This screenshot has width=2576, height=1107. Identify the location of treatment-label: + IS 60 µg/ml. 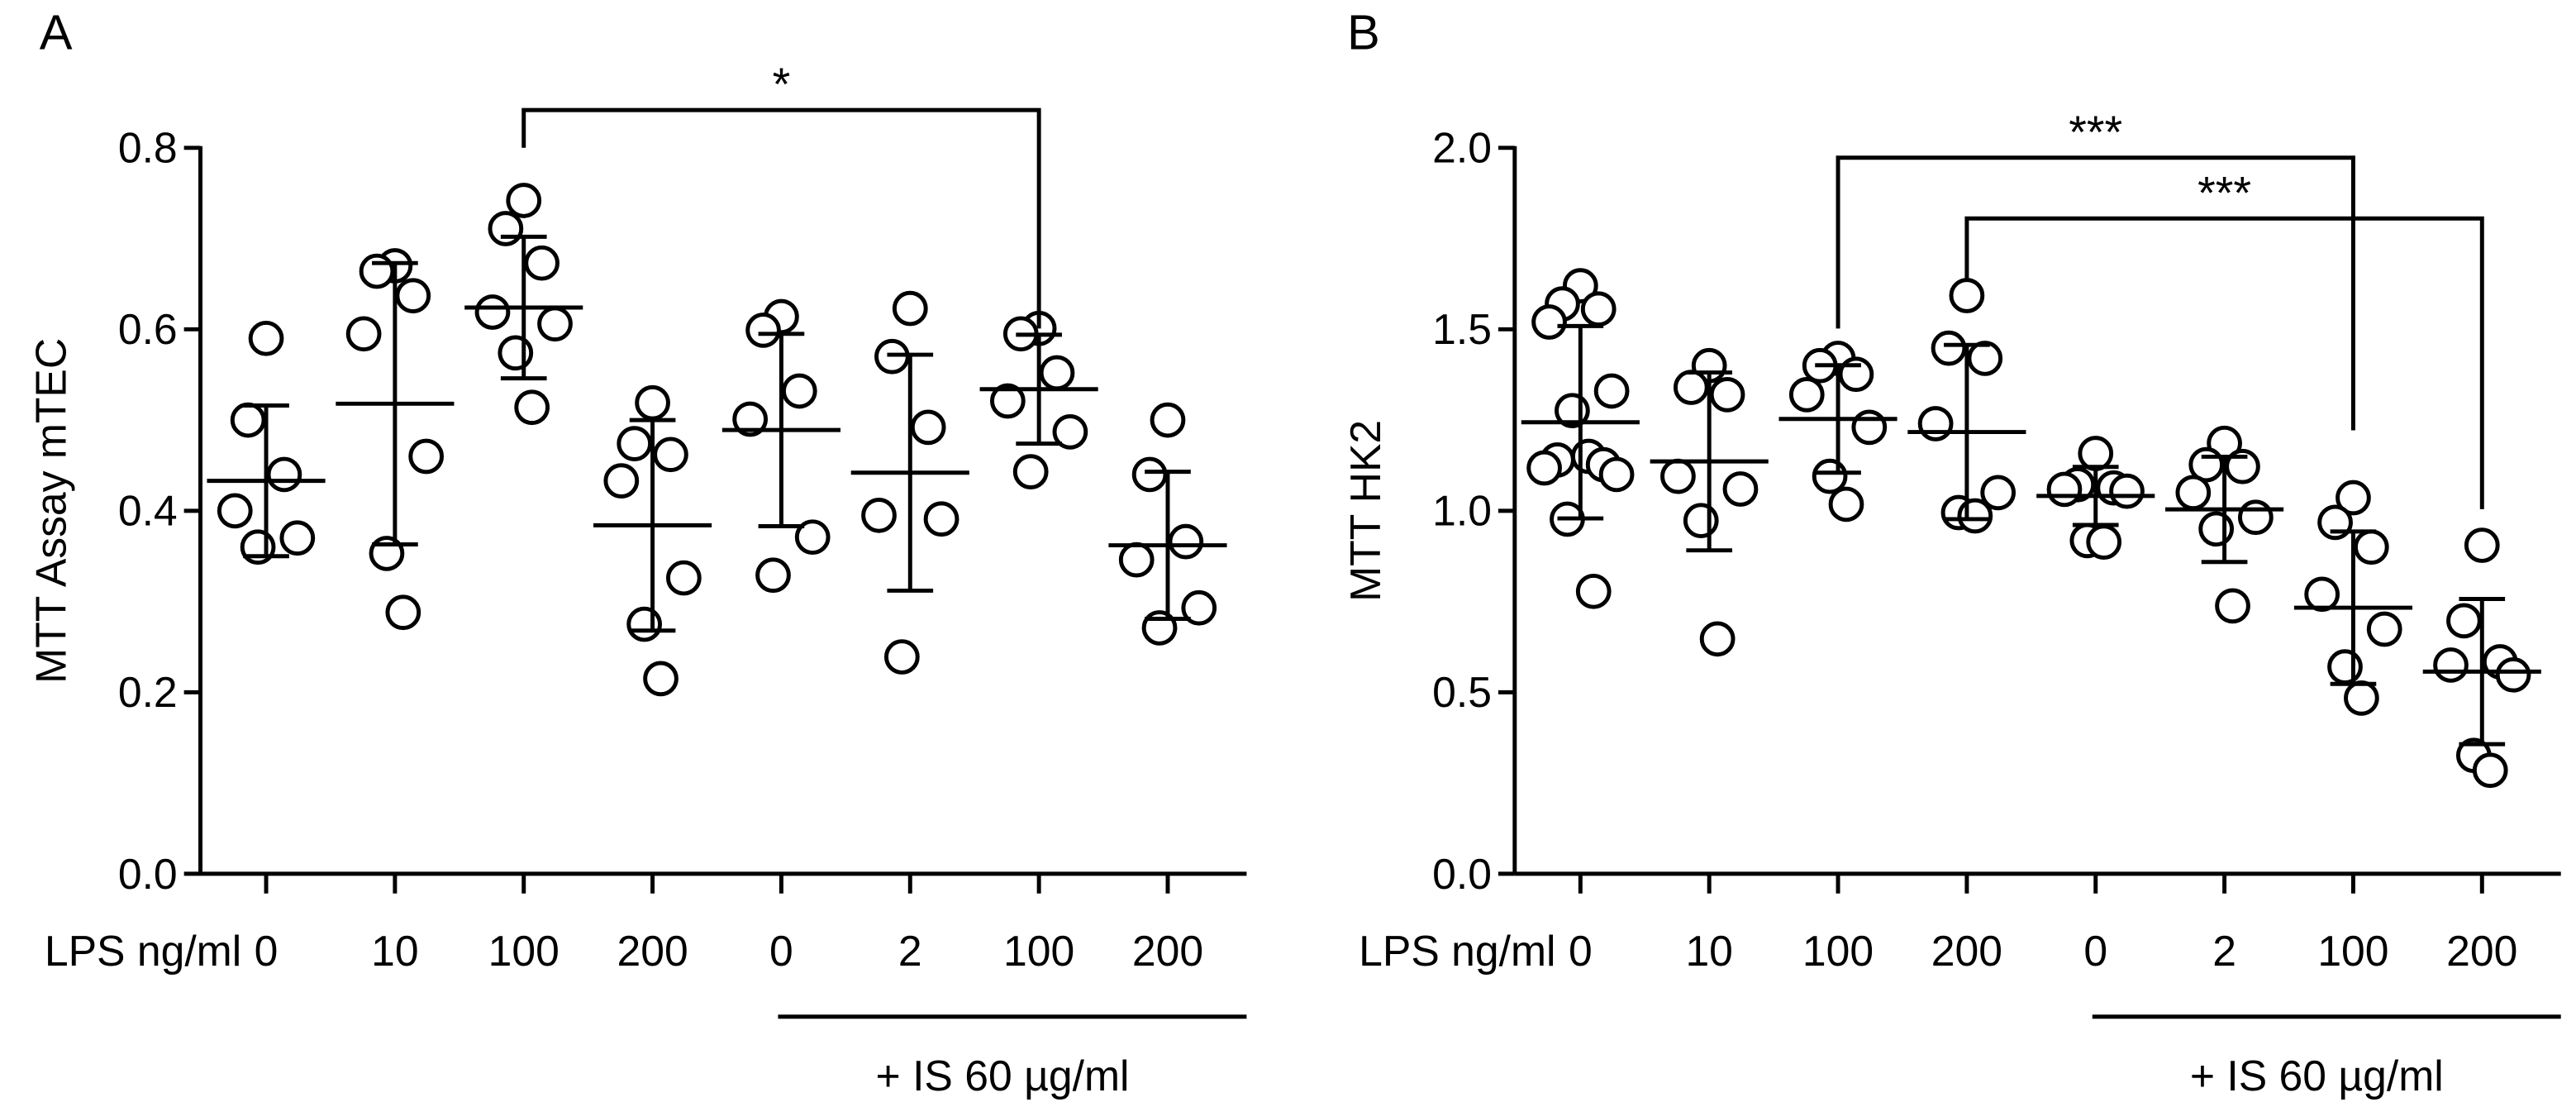
(1003, 1076).